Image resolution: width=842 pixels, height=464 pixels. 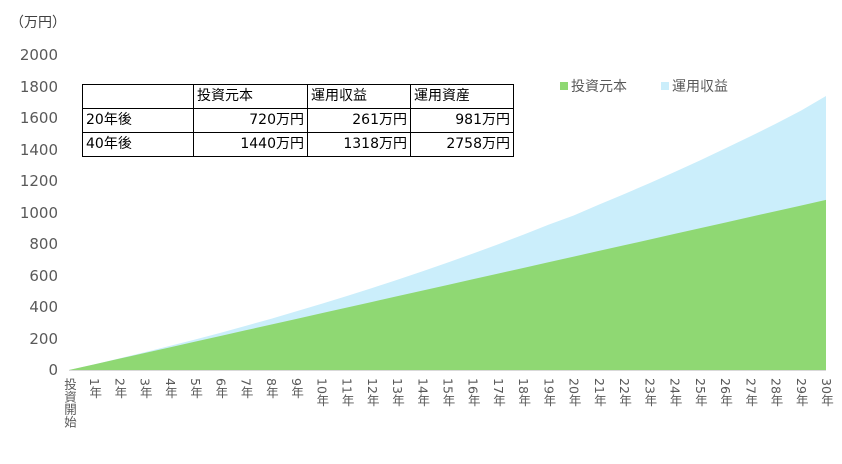 I want to click on table-row-label: 20年後, so click(x=138, y=120).